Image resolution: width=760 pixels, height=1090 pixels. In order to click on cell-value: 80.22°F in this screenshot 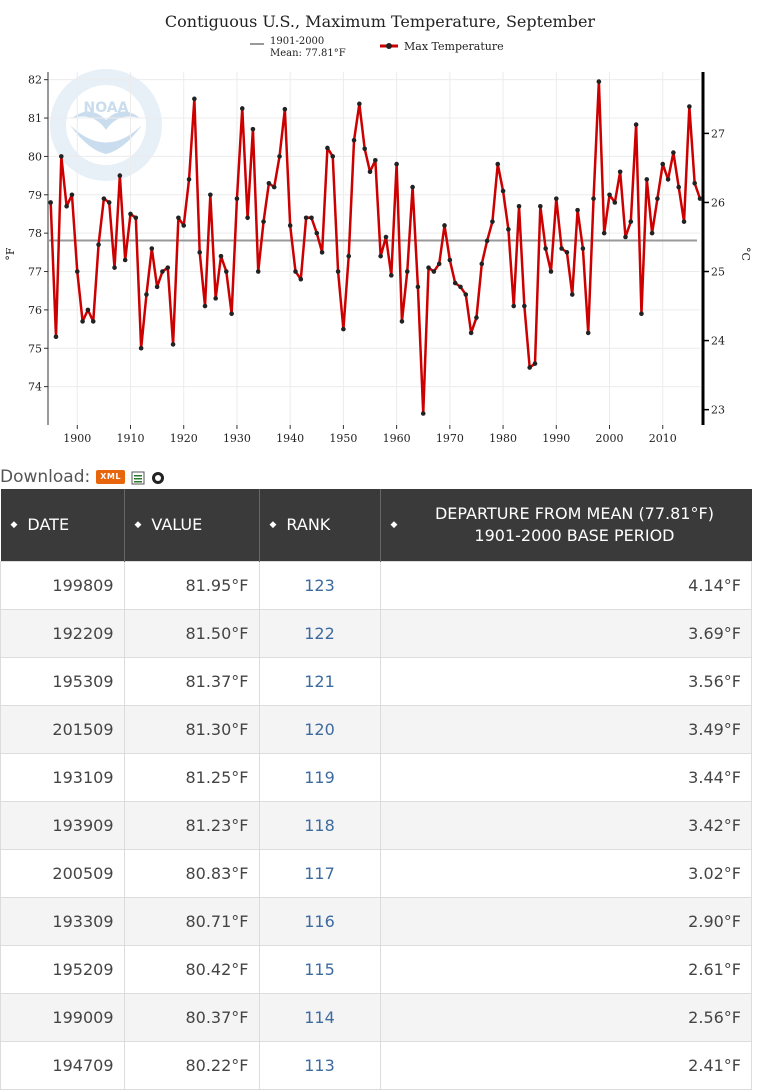, I will do `click(191, 1065)`.